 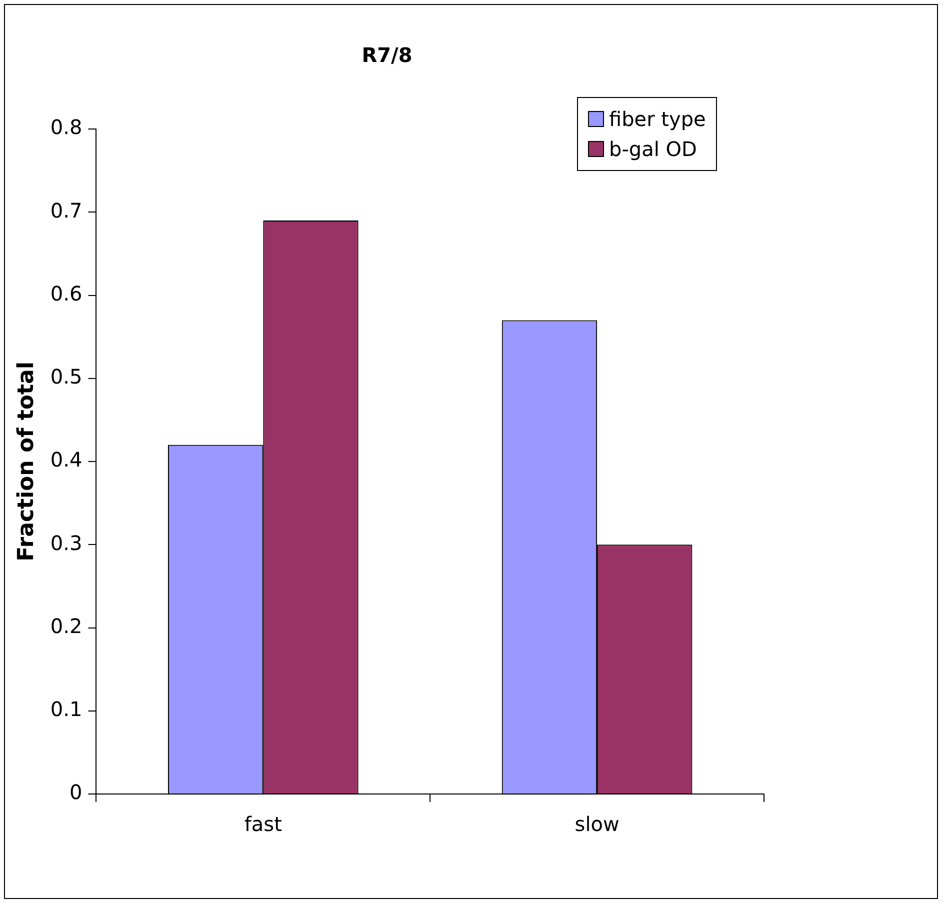 What do you see at coordinates (66, 210) in the screenshot?
I see `y-tick-label: 0.7` at bounding box center [66, 210].